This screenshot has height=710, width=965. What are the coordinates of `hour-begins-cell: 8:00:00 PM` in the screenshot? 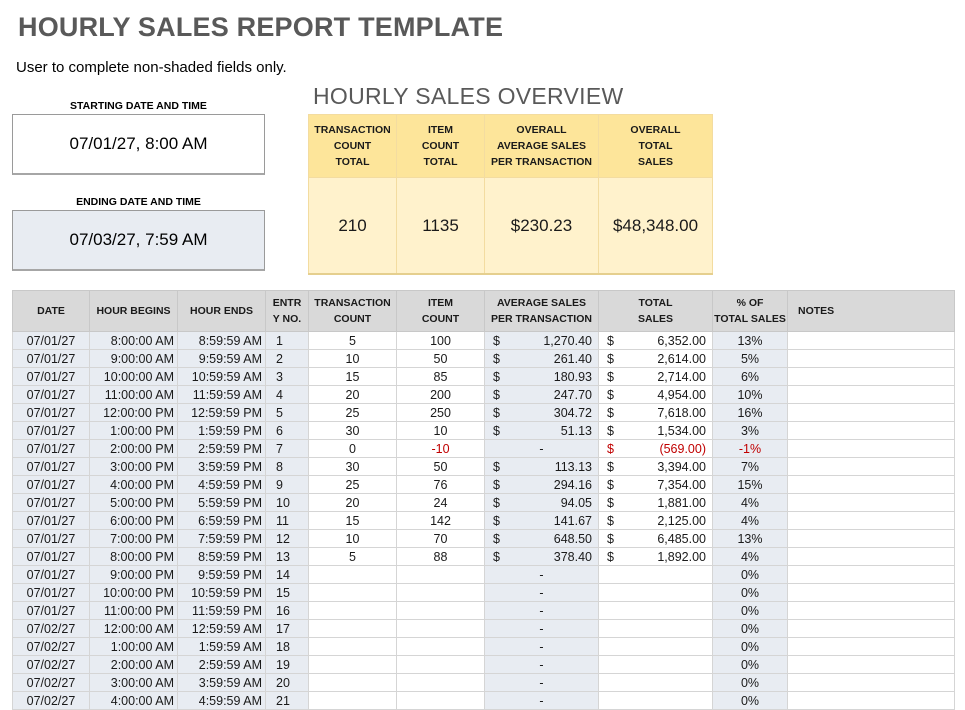 It's located at (133, 556).